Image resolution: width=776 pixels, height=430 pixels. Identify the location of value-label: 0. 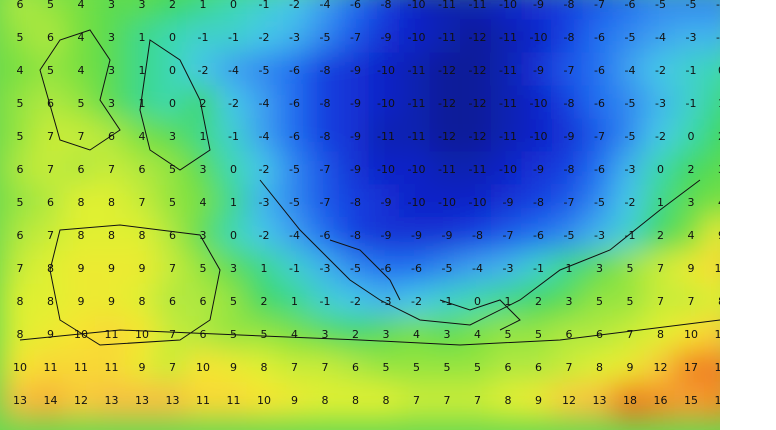
(233, 169).